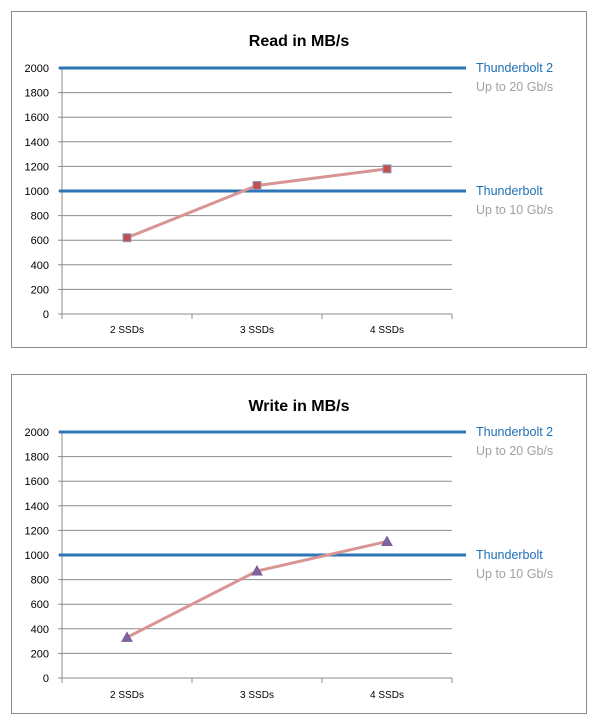  I want to click on chart-title: Read in MB/s, so click(299, 41).